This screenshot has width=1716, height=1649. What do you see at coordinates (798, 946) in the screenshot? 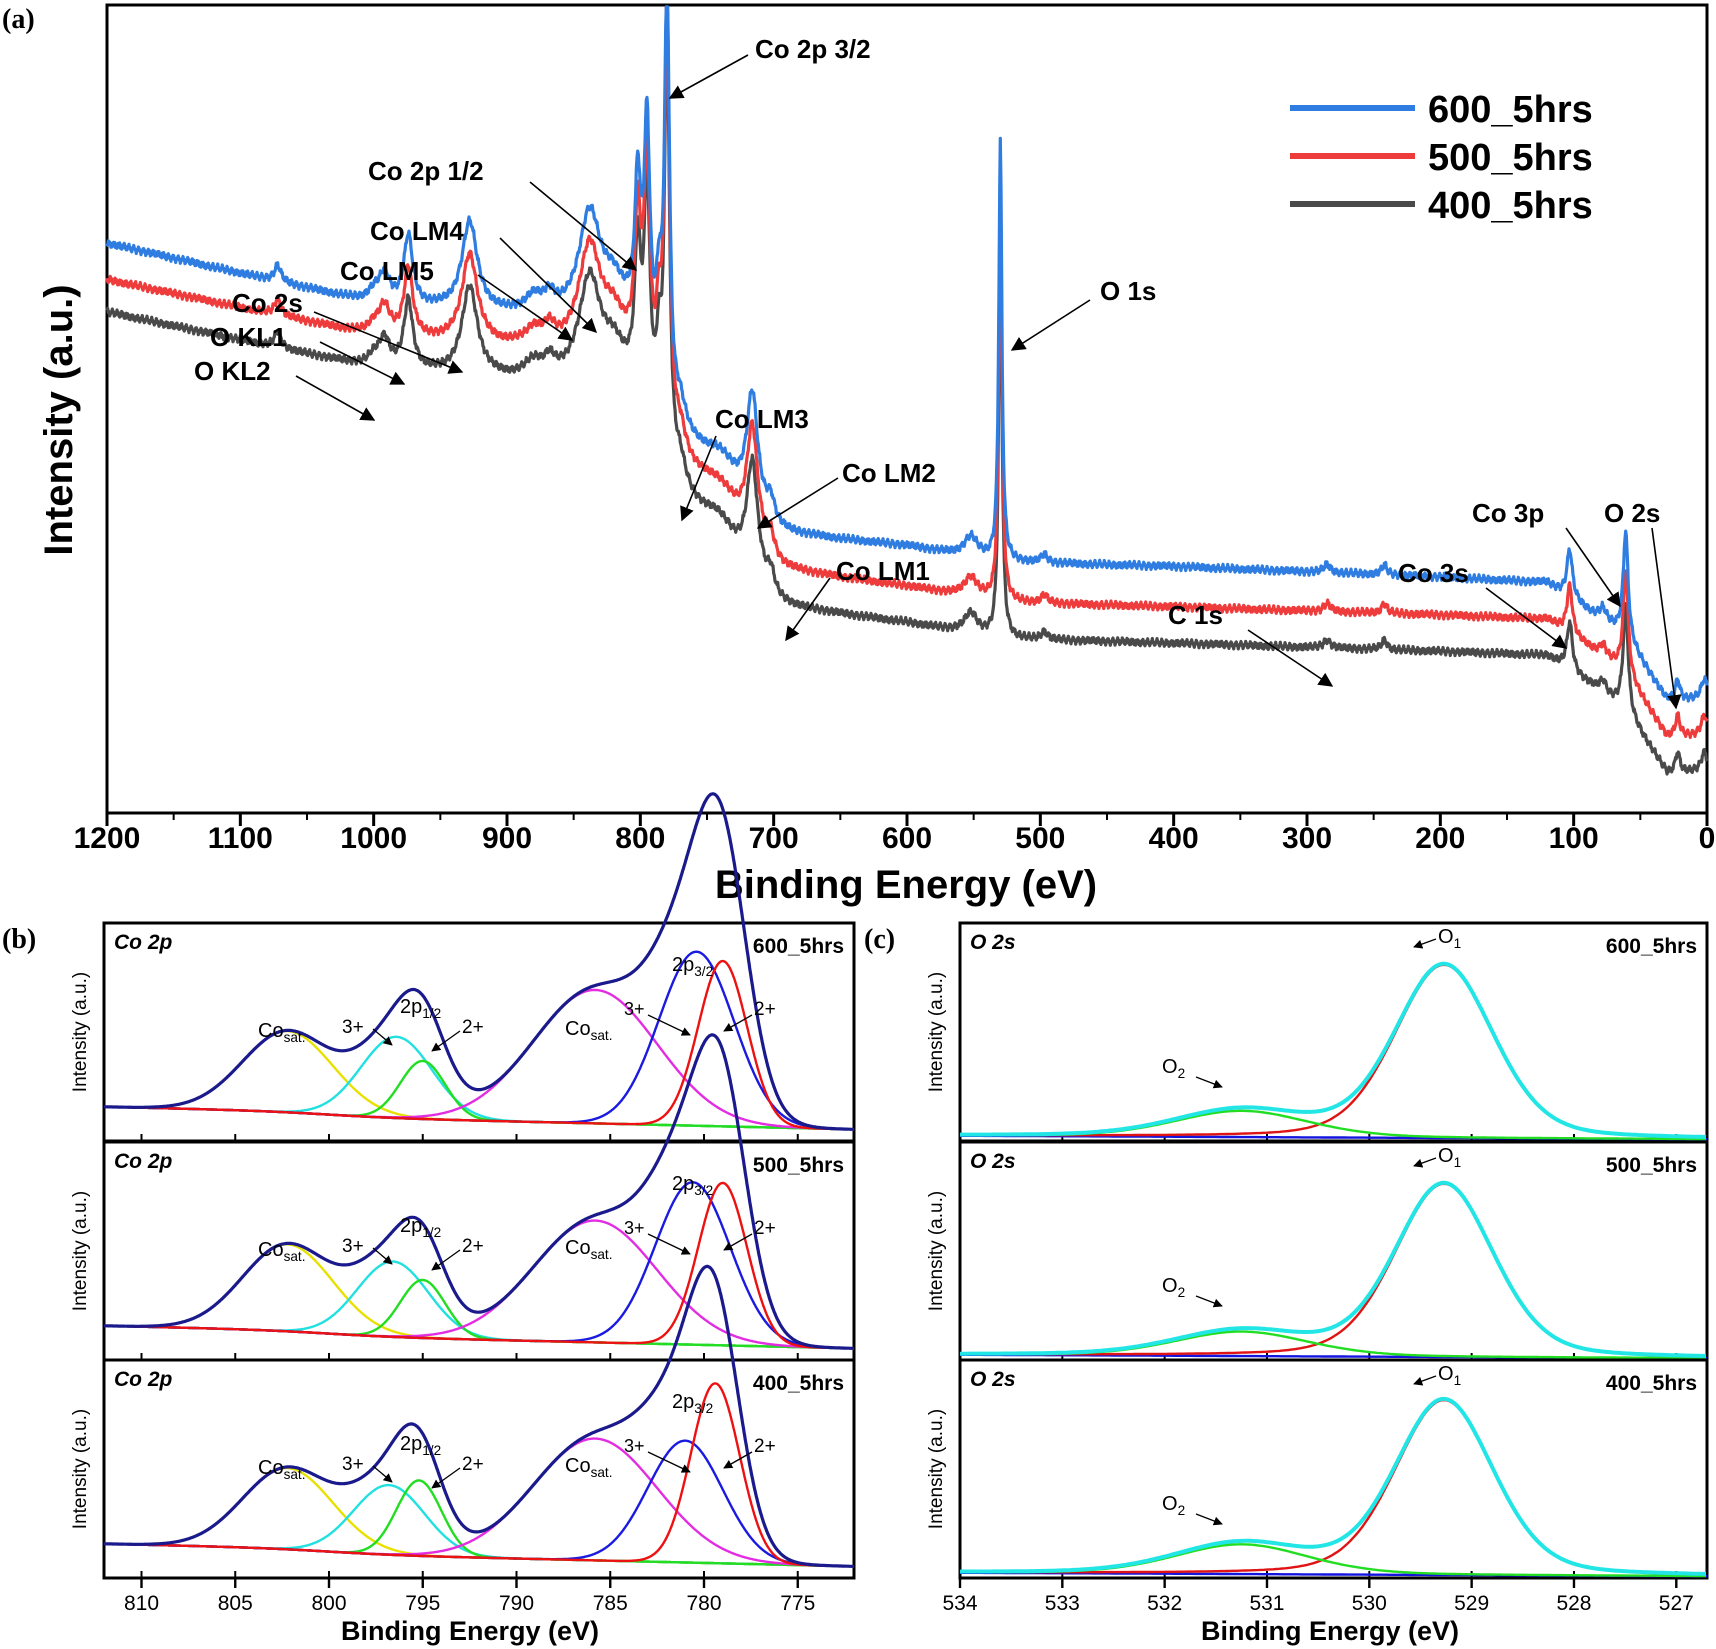
I see `co2p-sample-label: 600_5hrs` at bounding box center [798, 946].